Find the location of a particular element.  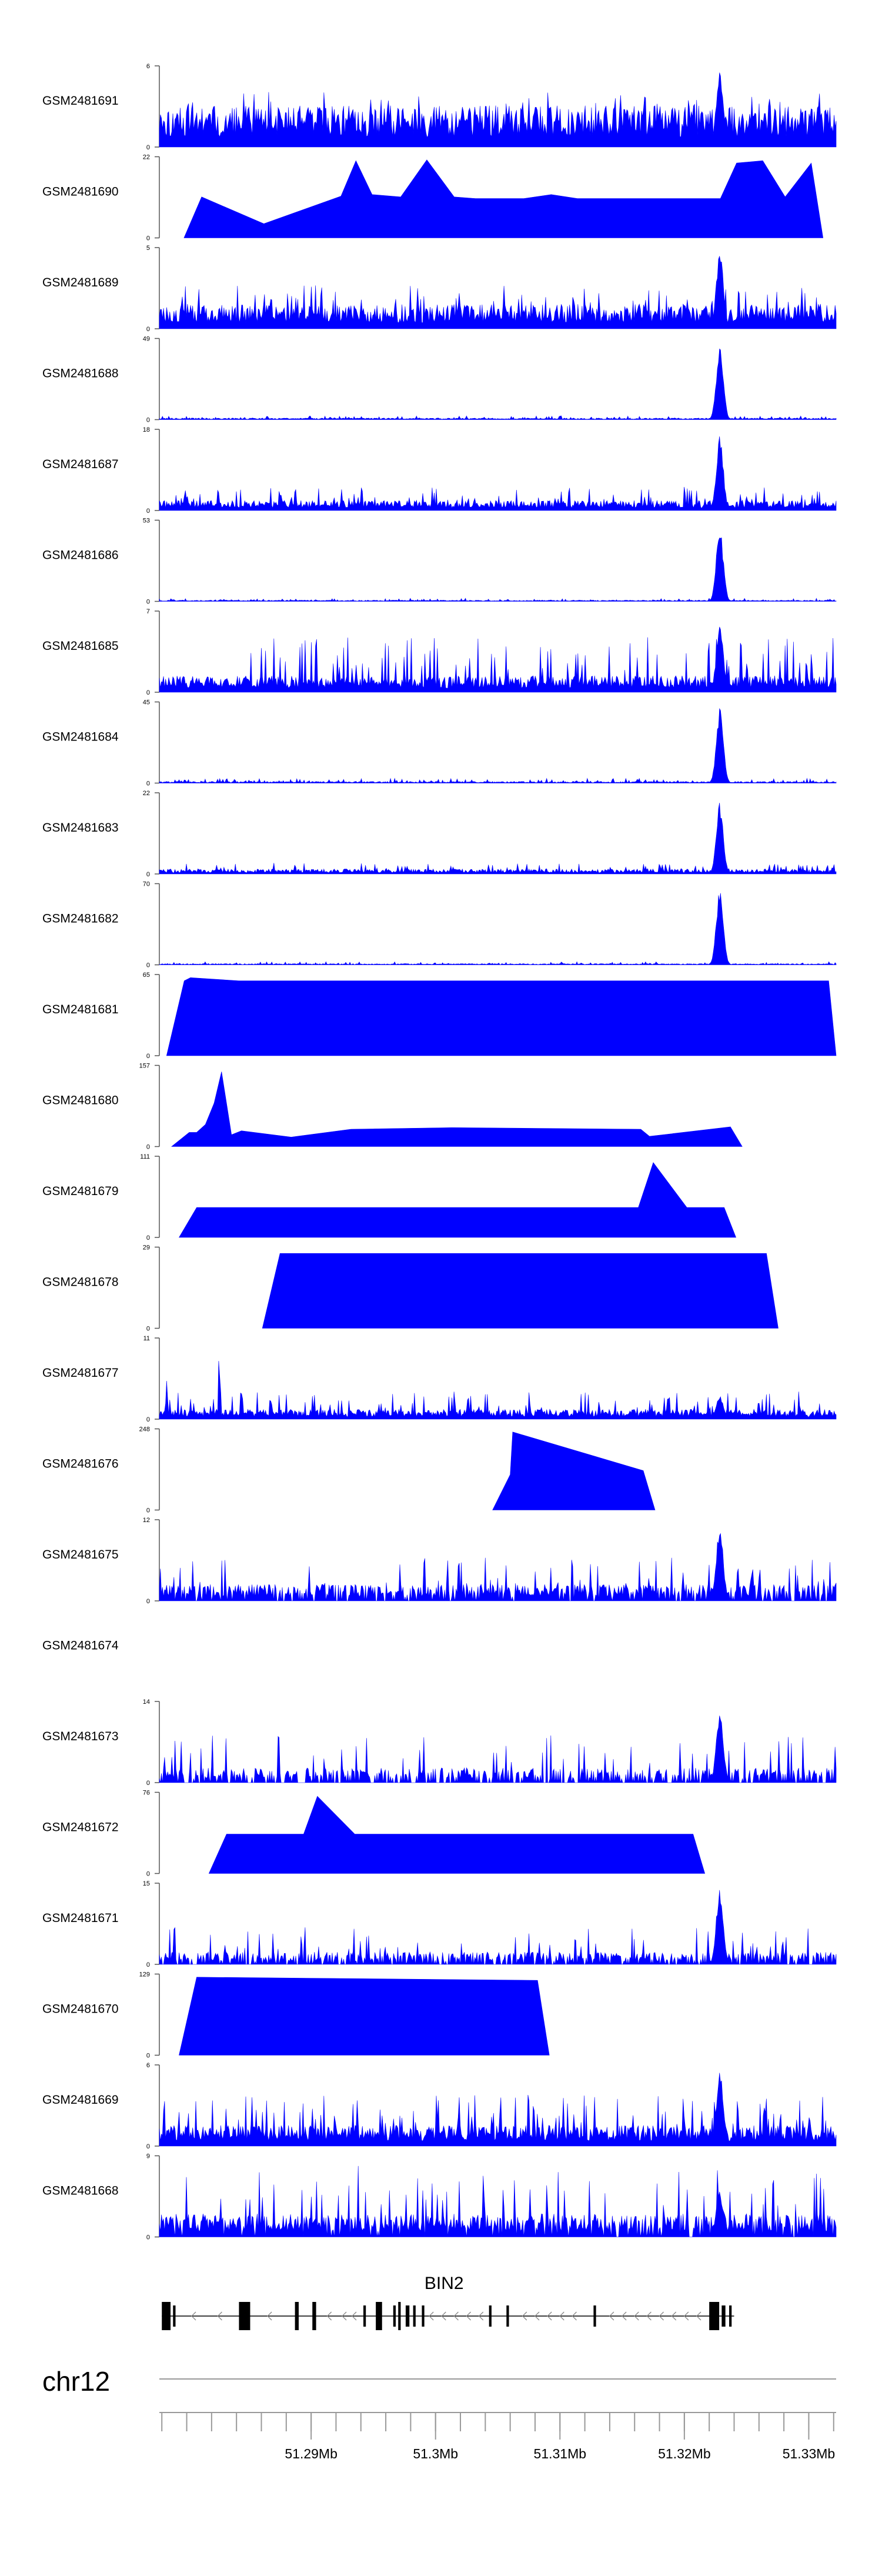

y-tick-label-max: 157 is located at coordinates (144, 1066).